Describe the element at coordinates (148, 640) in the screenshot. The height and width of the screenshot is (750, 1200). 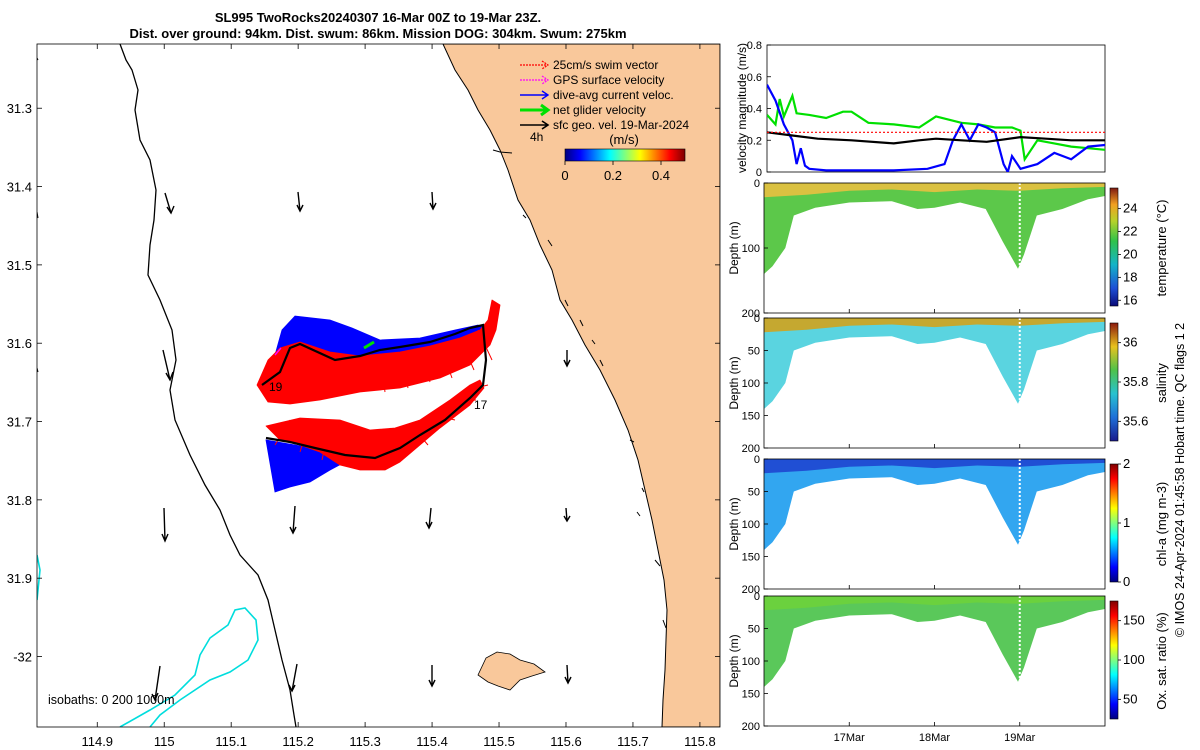
I see `isobath-200m` at that location.